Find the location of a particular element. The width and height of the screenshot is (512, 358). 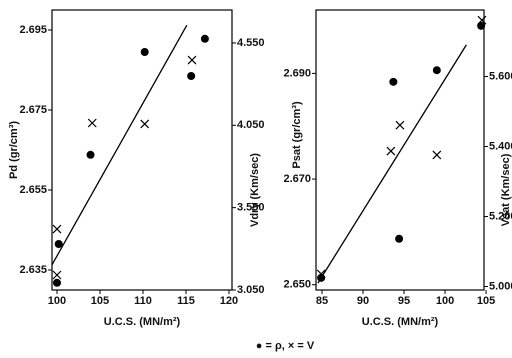

y2-axis-title: Vsat (Km/sec) is located at coordinates (506, 189).